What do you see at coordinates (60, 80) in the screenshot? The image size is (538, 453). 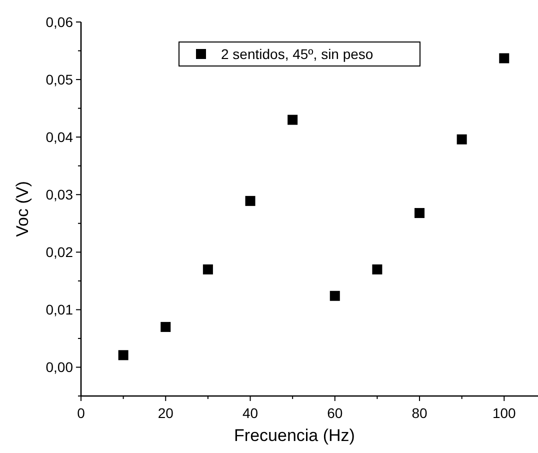 I see `y-tick-label: 0,05` at bounding box center [60, 80].